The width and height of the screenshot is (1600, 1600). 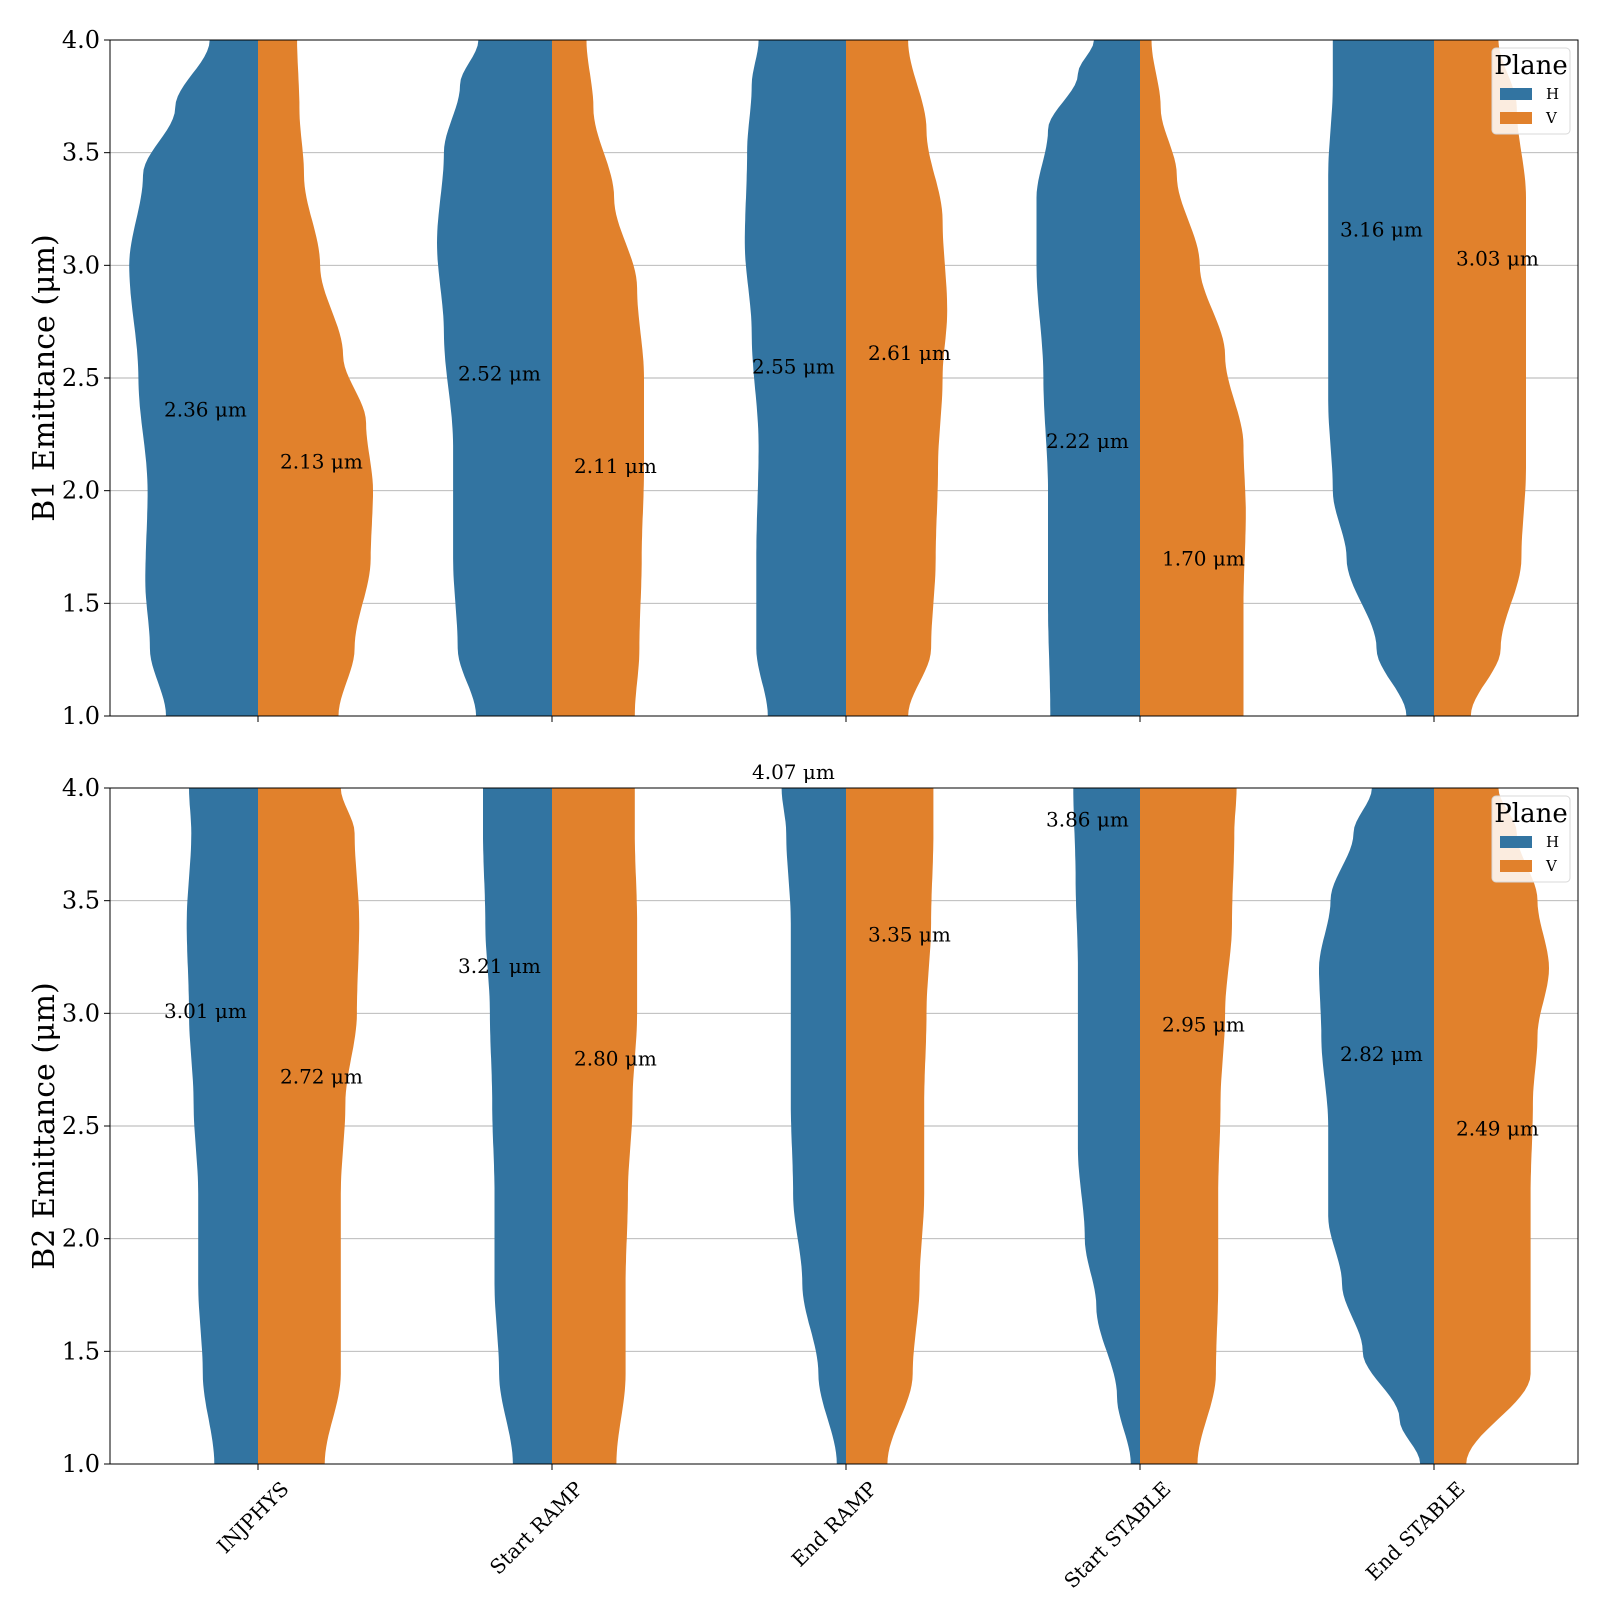 What do you see at coordinates (321, 461) in the screenshot?
I see `median-annotation: 2.13 μm` at bounding box center [321, 461].